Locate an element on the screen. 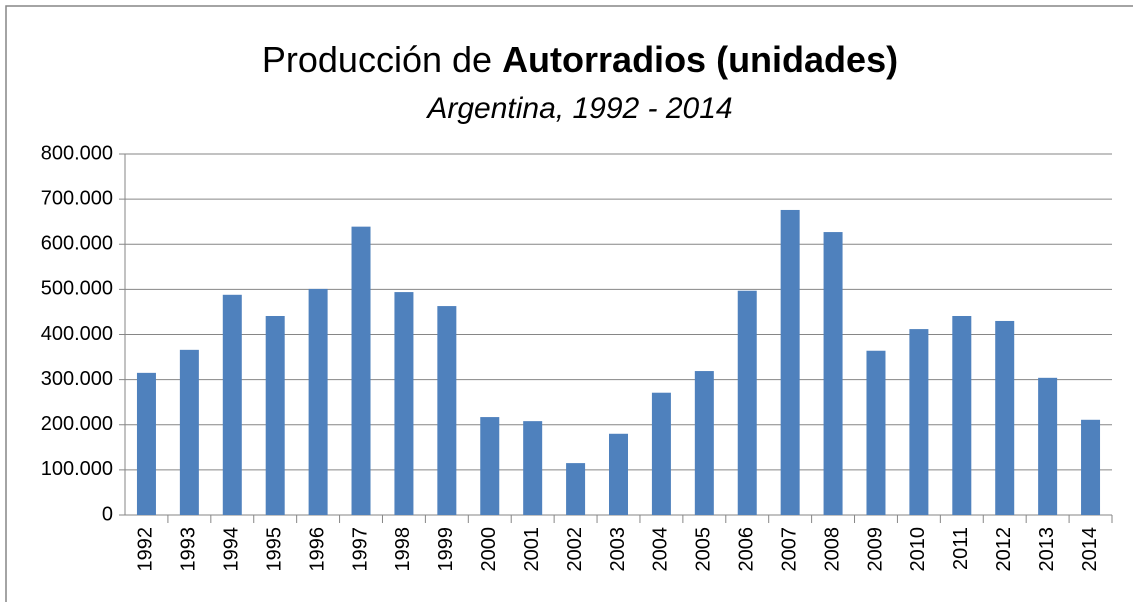  title-part: Autorradios (unidades) is located at coordinates (700, 59).